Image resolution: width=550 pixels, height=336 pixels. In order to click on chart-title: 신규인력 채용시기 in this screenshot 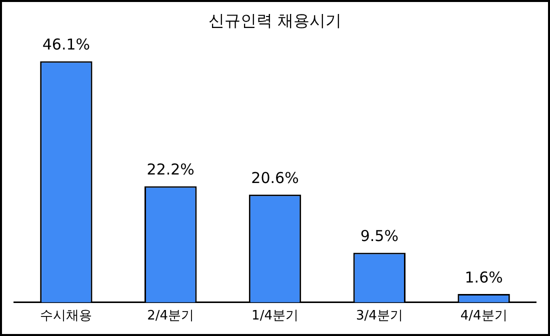, I will do `click(275, 20)`.